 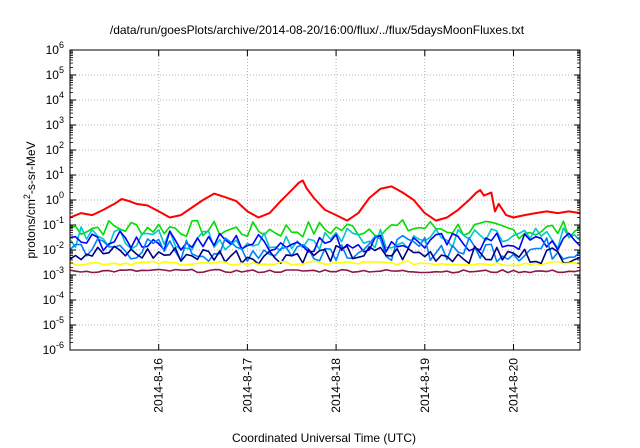 What do you see at coordinates (60, 270) in the screenshot?
I see `y-tick-exponent: -3` at bounding box center [60, 270].